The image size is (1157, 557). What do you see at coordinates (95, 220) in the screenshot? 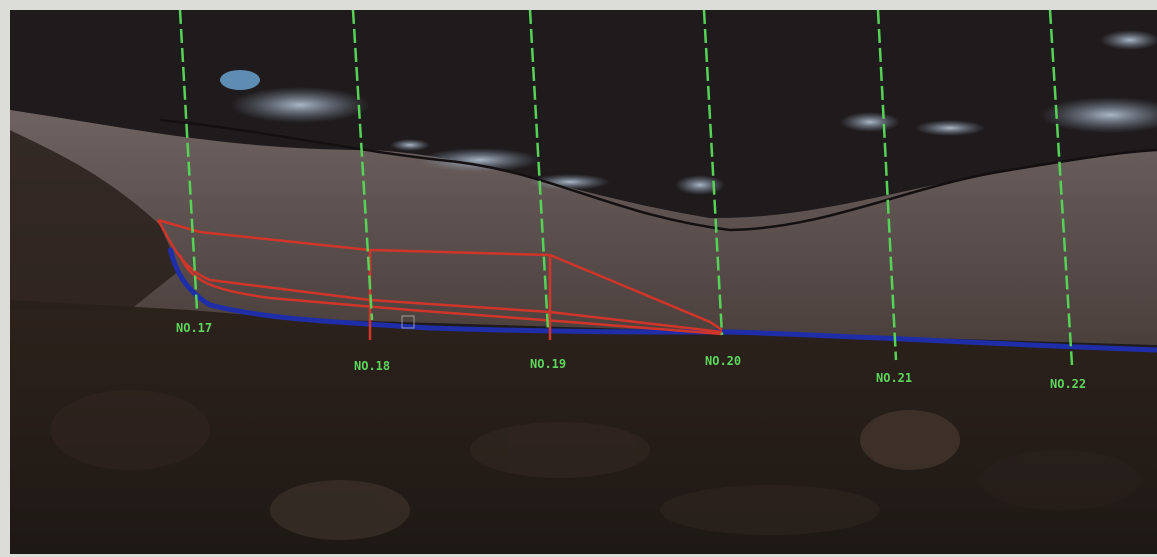
I see `left-vegetation` at bounding box center [95, 220].